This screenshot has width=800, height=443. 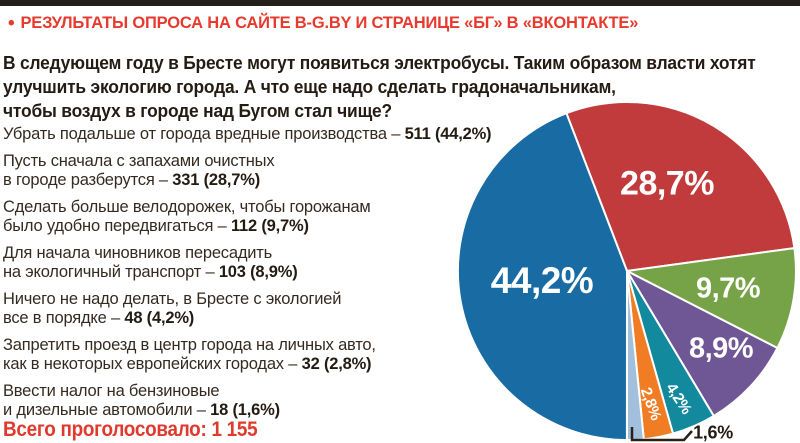 What do you see at coordinates (88, 180) in the screenshot?
I see `answer-text: в городе разберутся –` at bounding box center [88, 180].